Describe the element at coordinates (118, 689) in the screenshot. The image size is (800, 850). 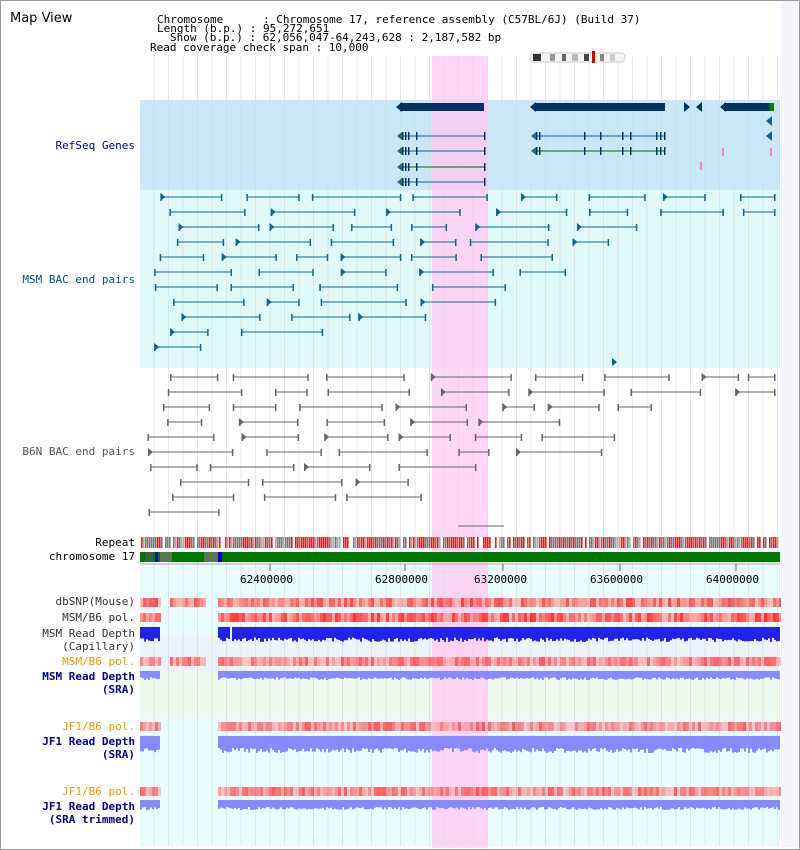
I see `msm-read-depth-sra-sublabel: (SRA)` at that location.